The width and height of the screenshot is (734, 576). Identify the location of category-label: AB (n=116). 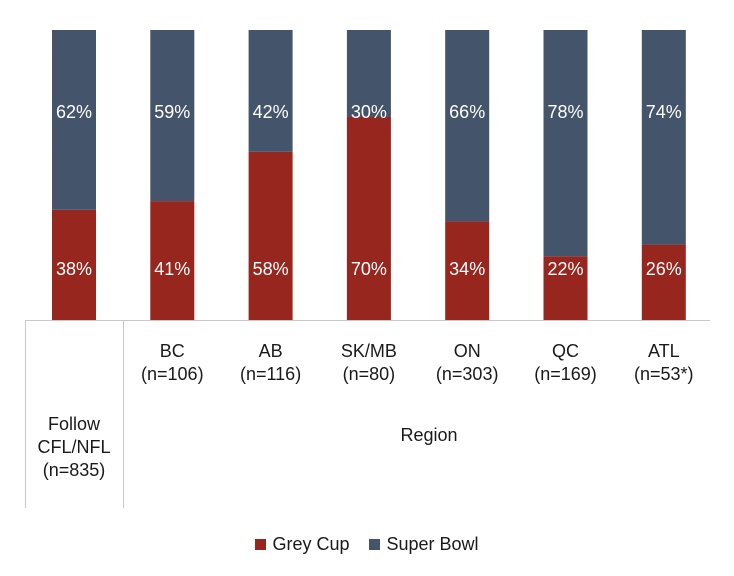
(270, 362).